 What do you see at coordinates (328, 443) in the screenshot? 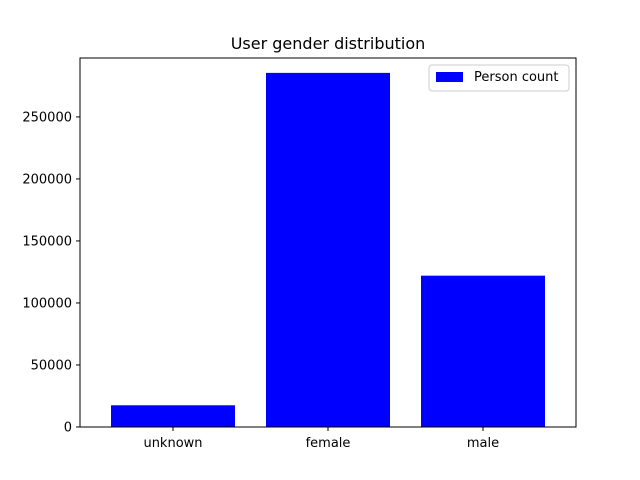
I see `x-tick-label-female: female` at bounding box center [328, 443].